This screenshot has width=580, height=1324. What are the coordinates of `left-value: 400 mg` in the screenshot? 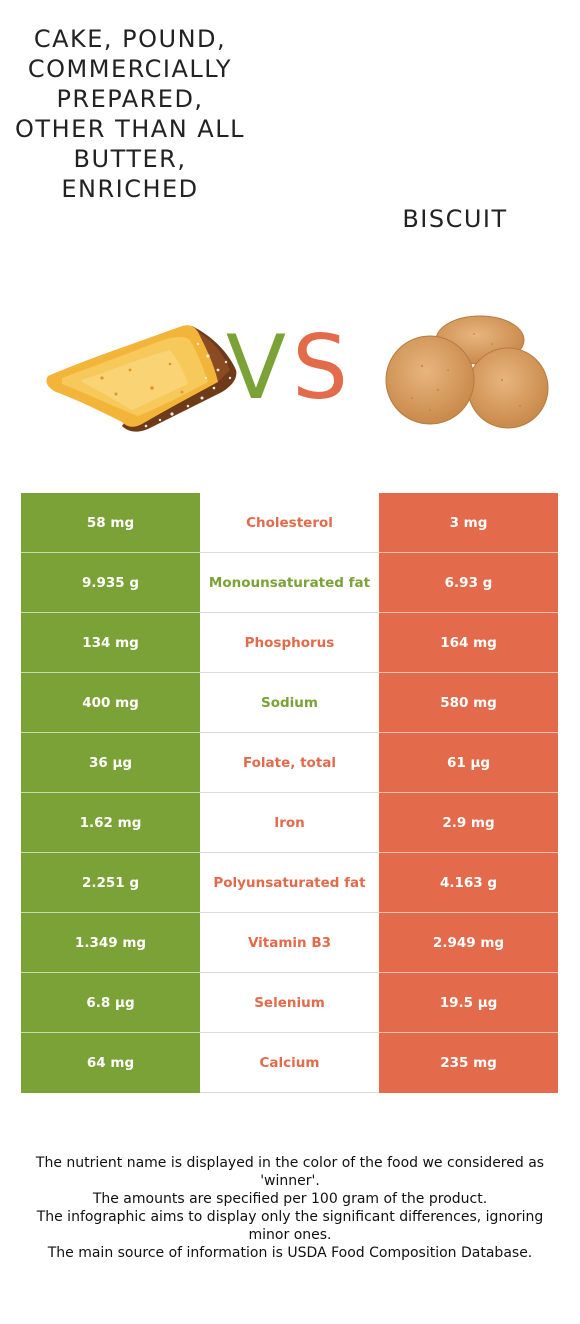 It's located at (110, 703).